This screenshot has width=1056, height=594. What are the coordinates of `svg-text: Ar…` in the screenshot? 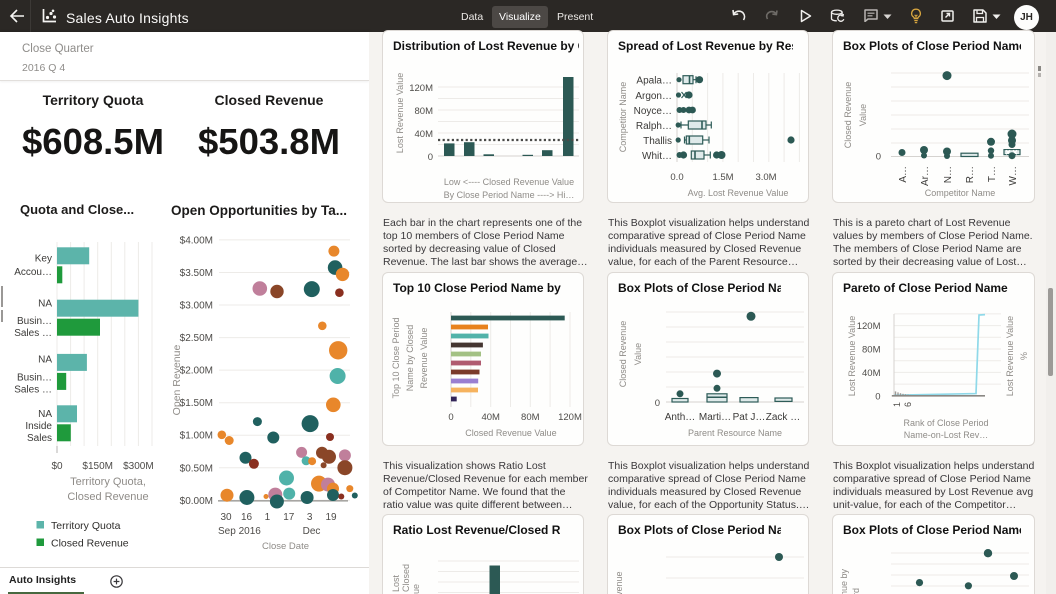 It's located at (925, 176).